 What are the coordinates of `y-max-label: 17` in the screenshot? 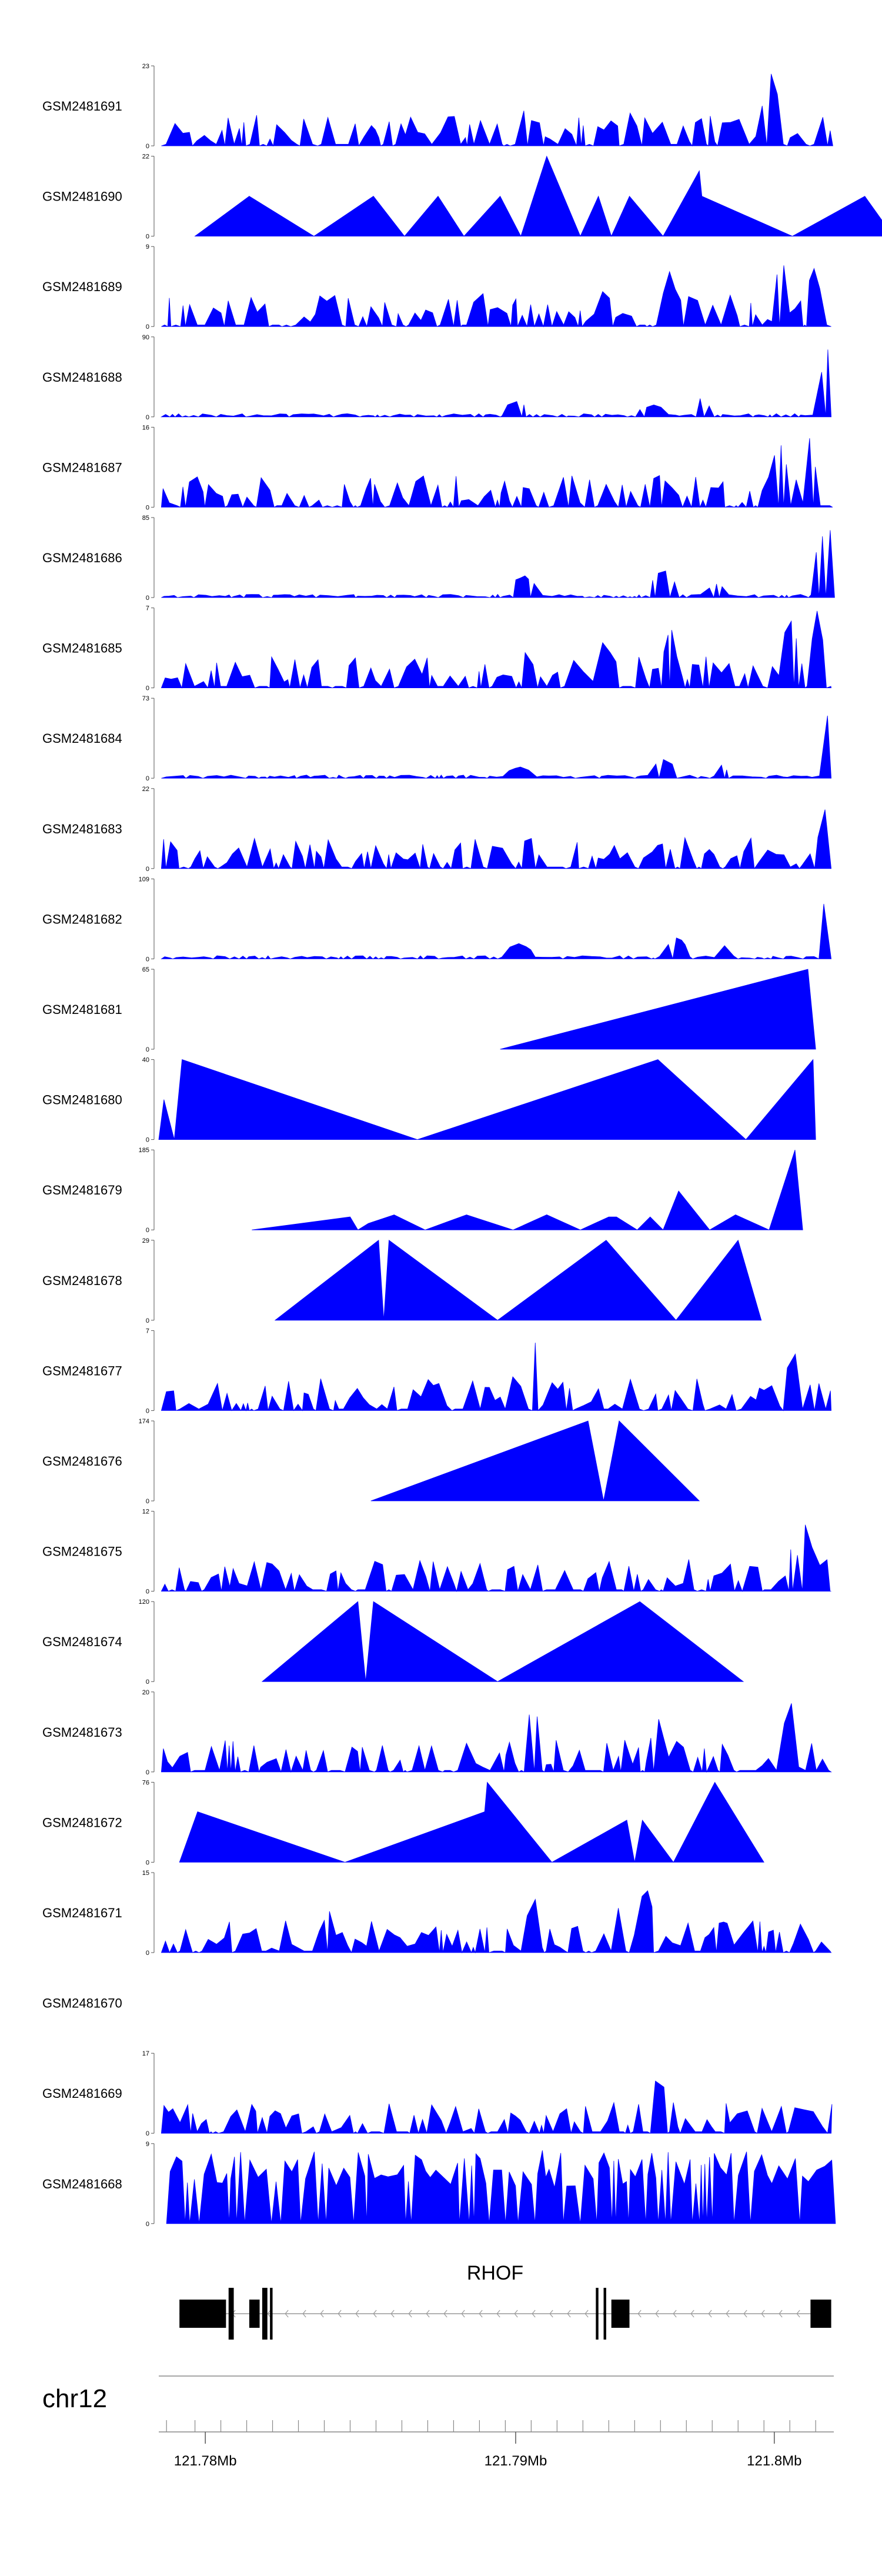 It's located at (145, 2053).